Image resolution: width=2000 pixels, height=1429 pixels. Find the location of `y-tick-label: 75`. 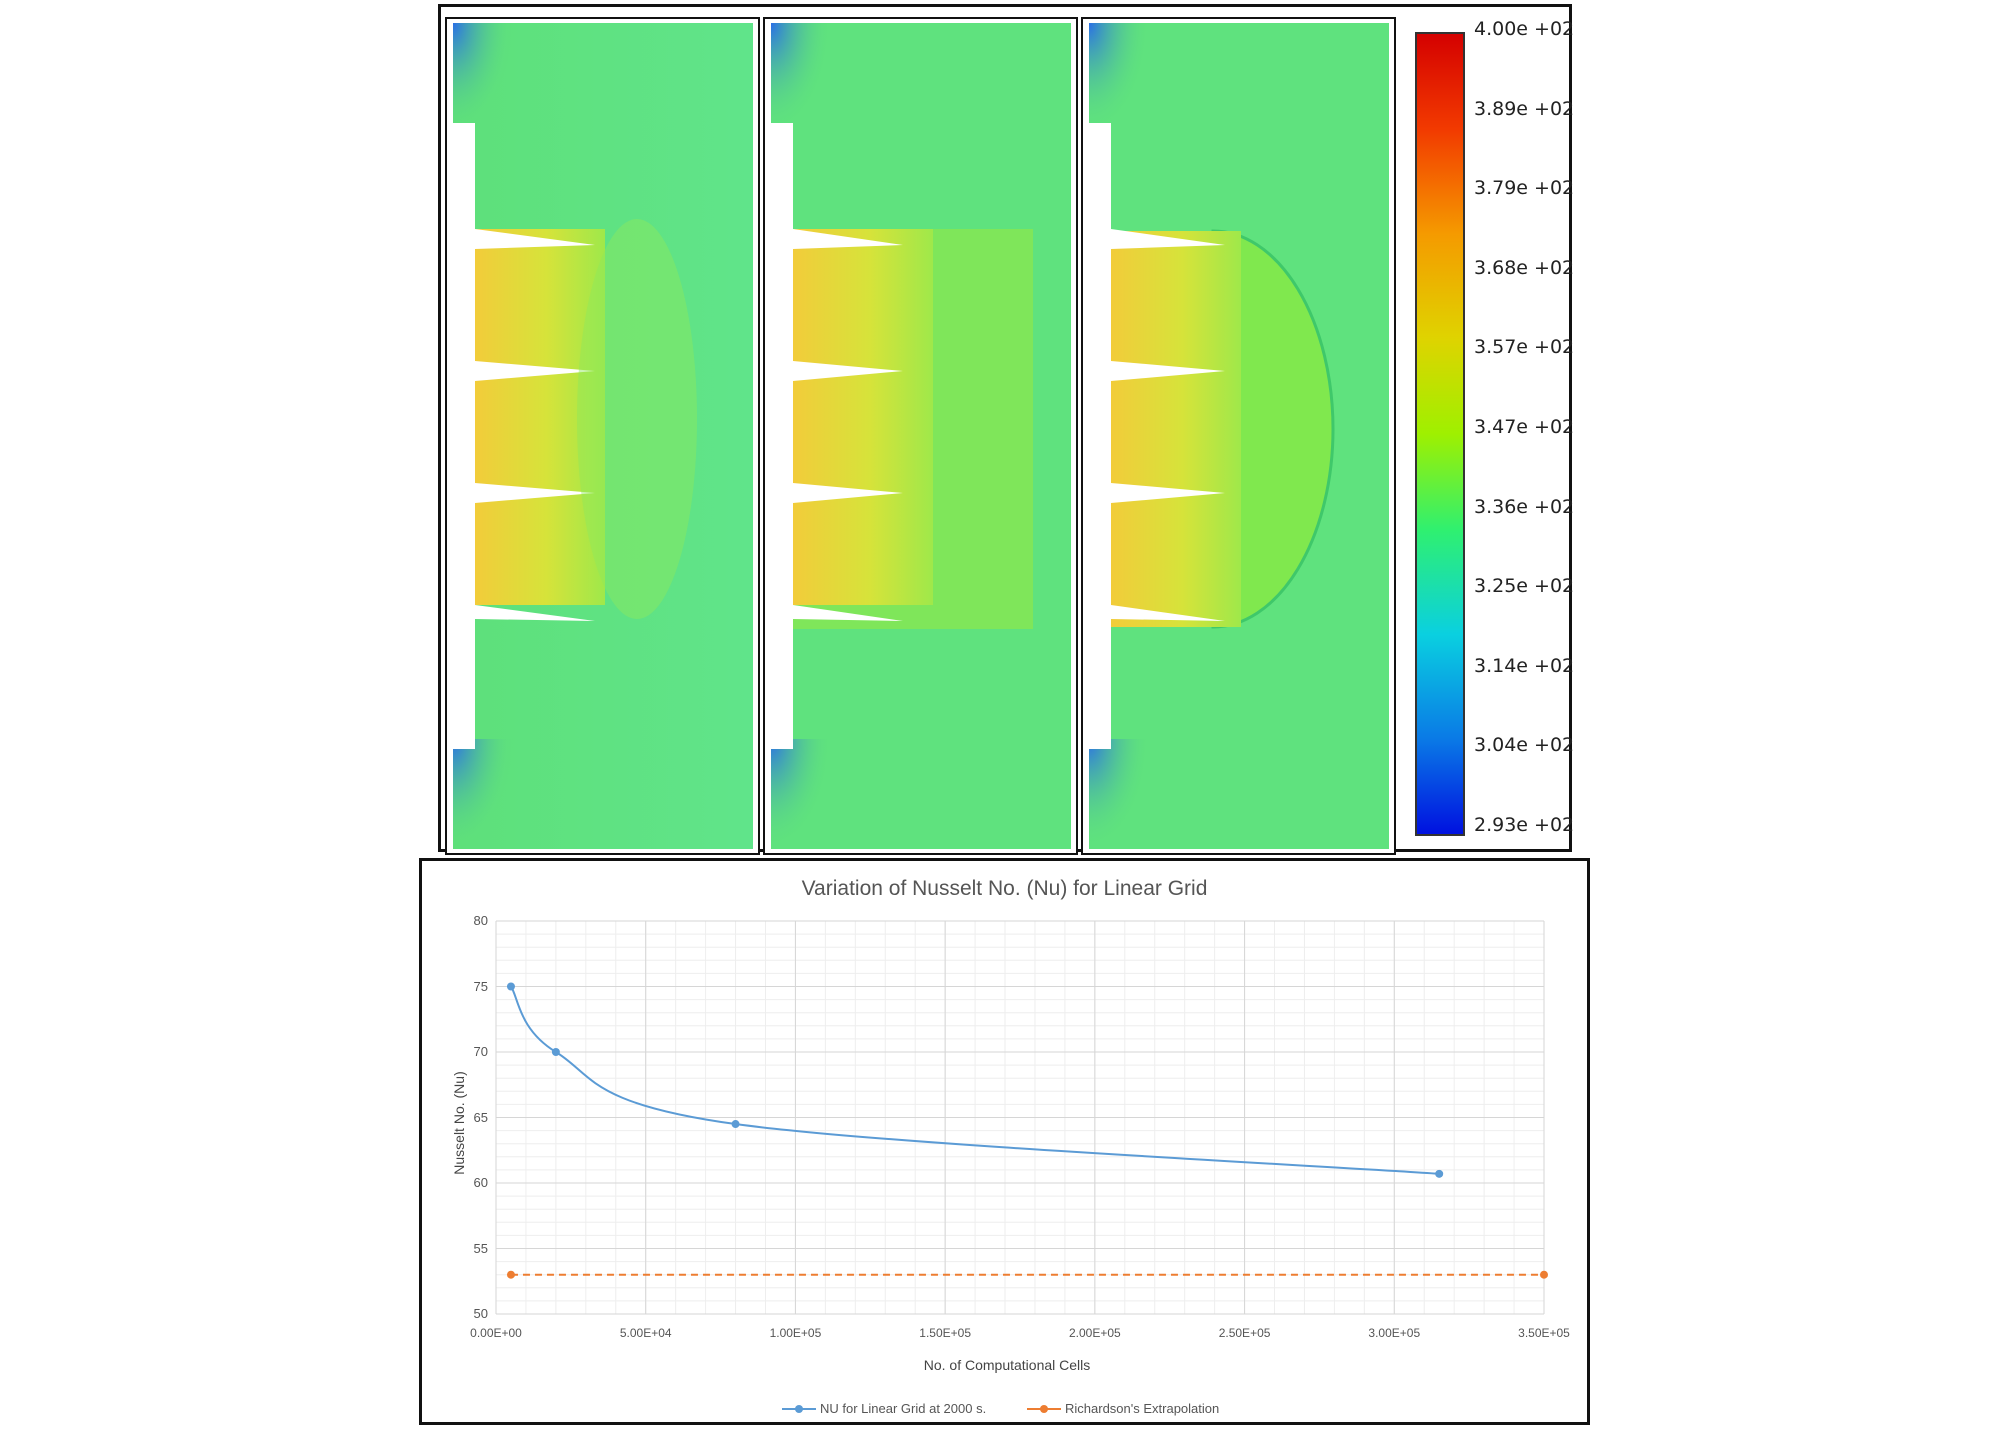

y-tick-label: 75 is located at coordinates (480, 986).